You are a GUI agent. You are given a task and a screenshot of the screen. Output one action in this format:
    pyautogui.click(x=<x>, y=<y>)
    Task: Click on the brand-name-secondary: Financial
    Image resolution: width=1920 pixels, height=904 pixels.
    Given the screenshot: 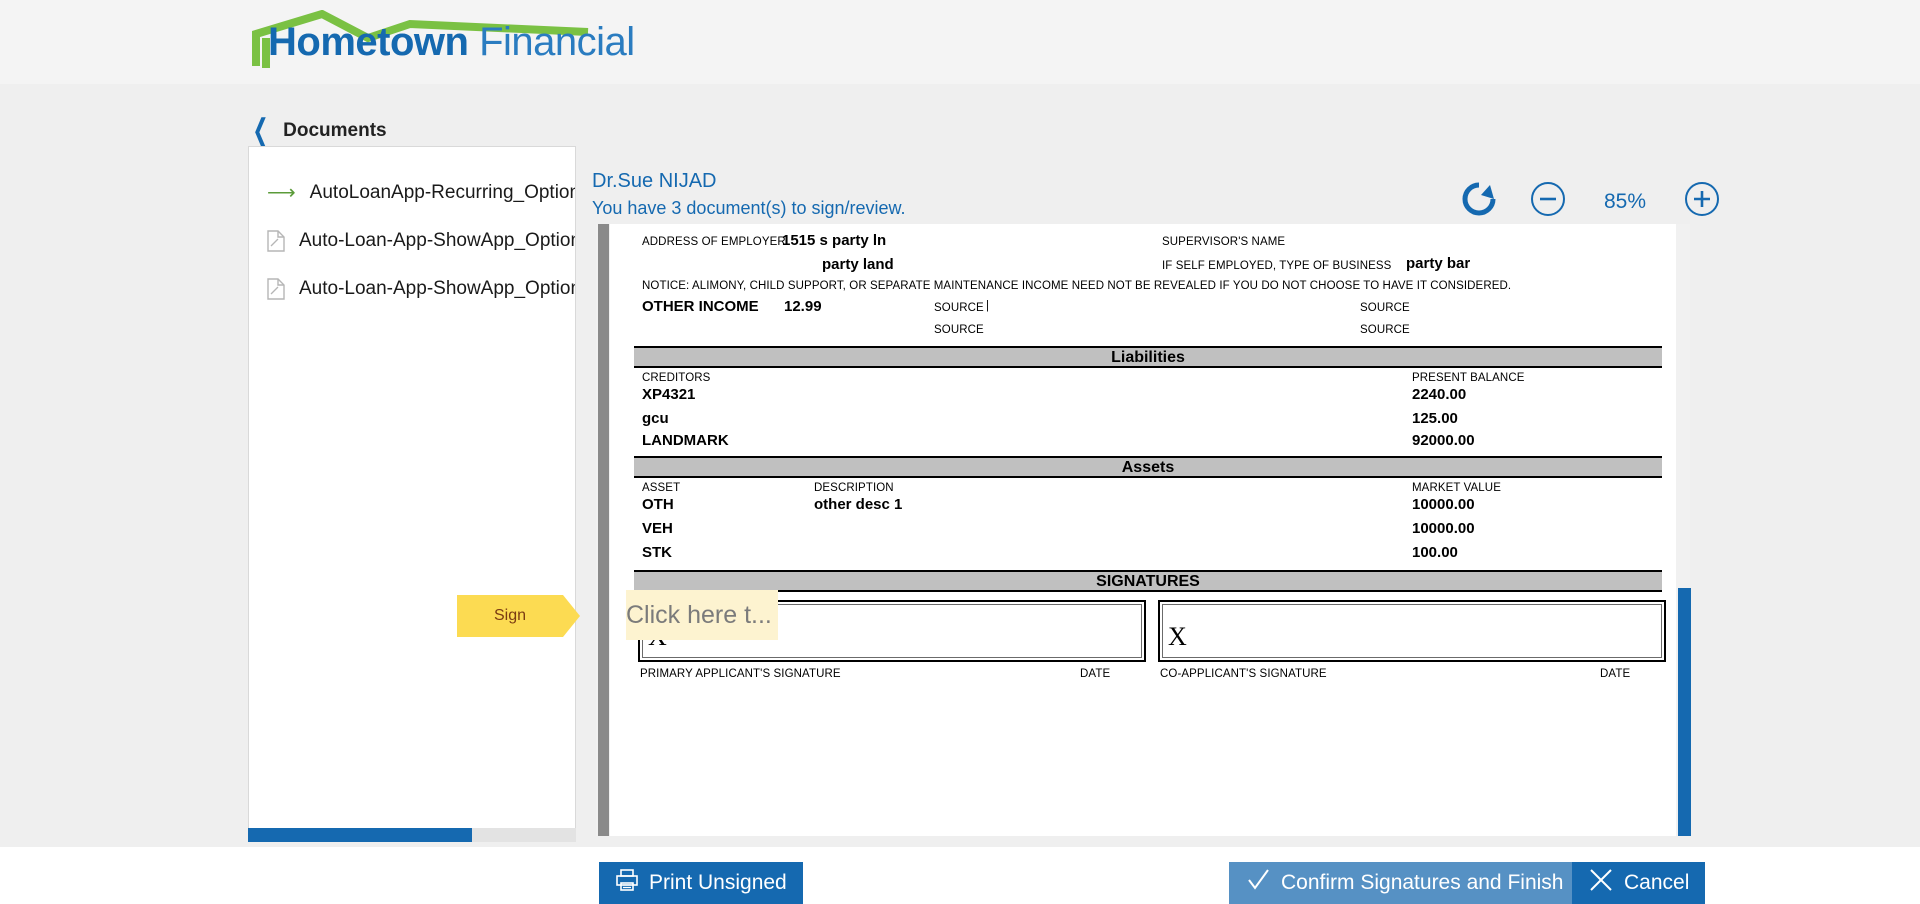 What is the action you would take?
    pyautogui.click(x=557, y=42)
    